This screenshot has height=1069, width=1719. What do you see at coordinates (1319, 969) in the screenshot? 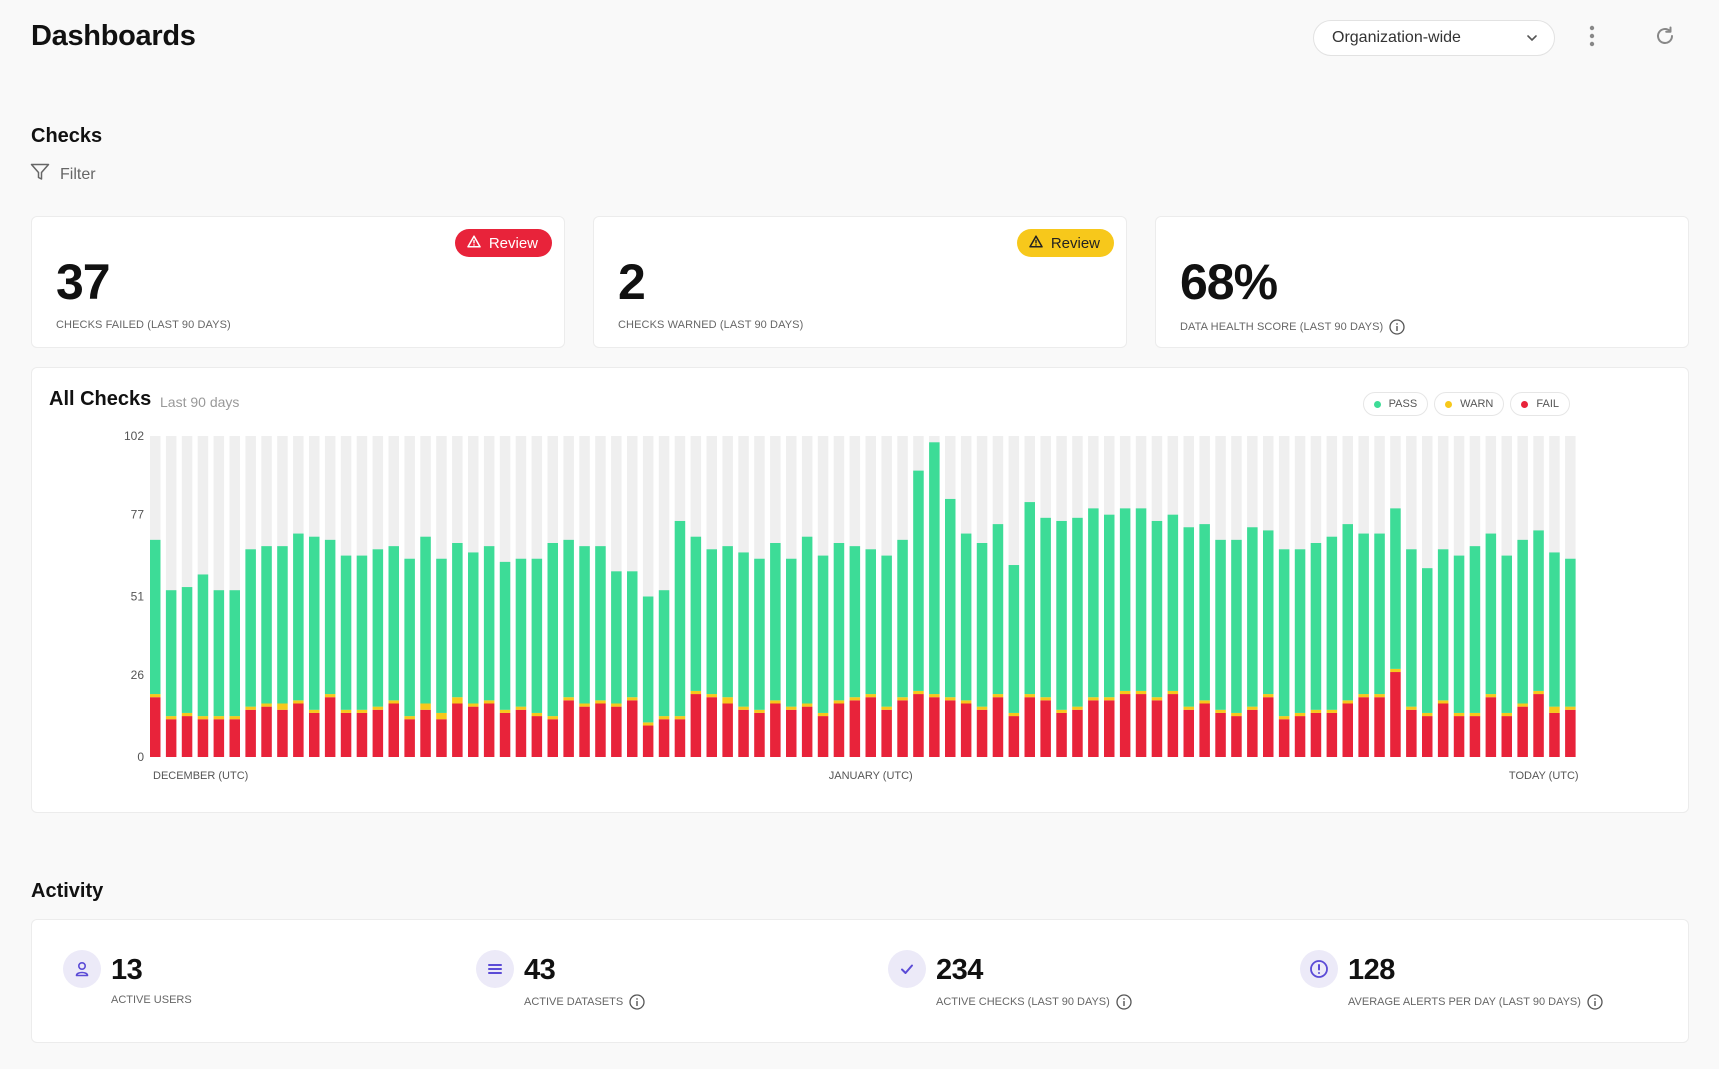
I see `alert-icon` at bounding box center [1319, 969].